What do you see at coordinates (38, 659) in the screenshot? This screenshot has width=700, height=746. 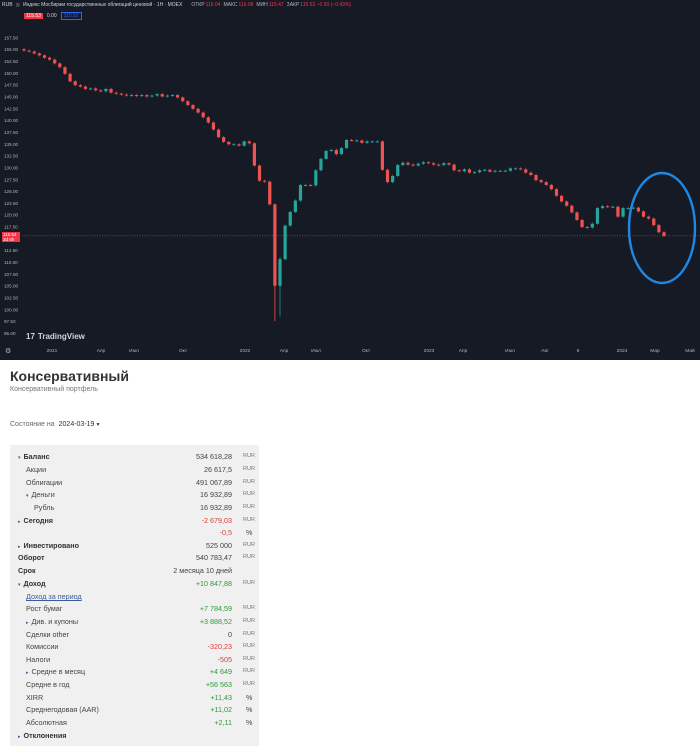 I see `row-label: Налоги` at bounding box center [38, 659].